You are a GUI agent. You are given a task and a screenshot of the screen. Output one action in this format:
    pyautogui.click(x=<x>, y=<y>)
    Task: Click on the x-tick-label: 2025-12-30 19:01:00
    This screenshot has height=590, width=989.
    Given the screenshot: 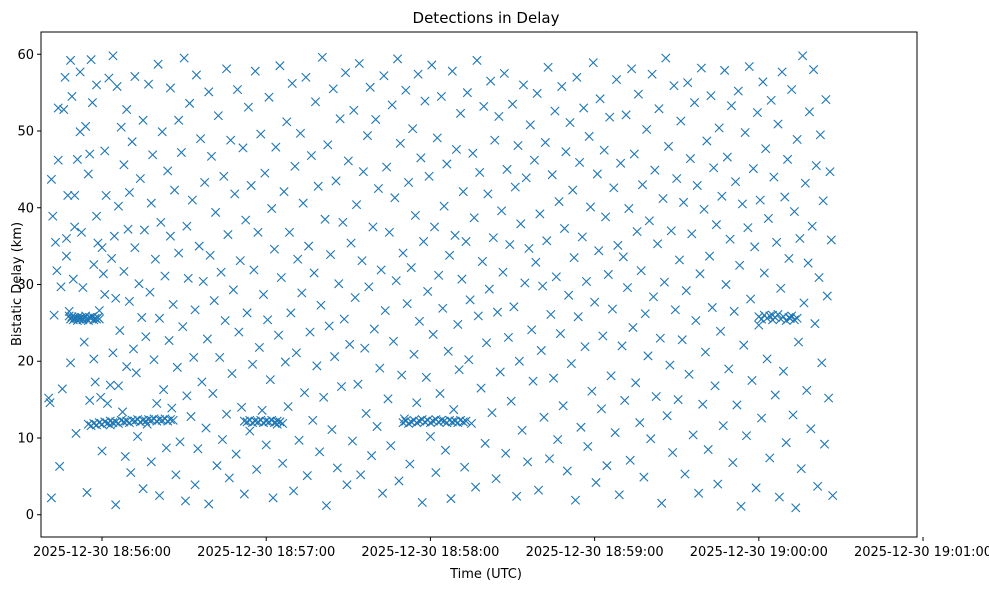 What is the action you would take?
    pyautogui.click(x=921, y=552)
    